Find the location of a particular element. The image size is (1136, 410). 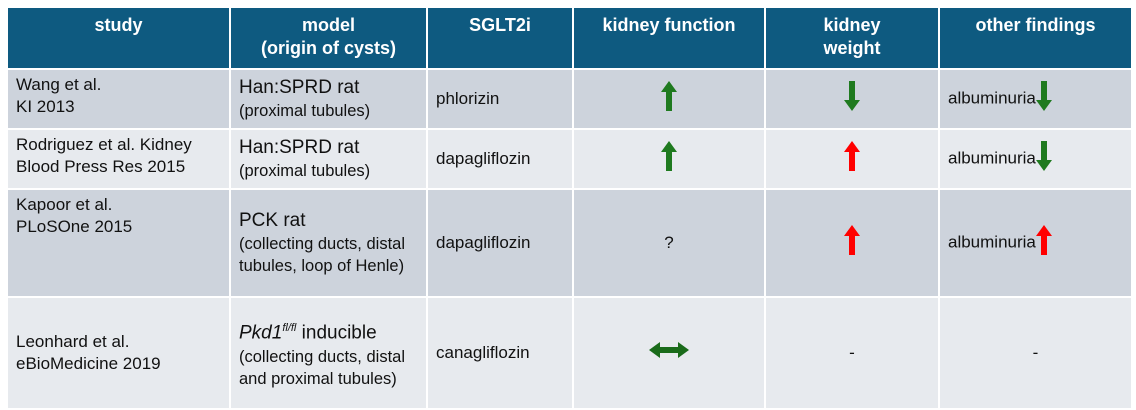

study-line1: Wang et al. is located at coordinates (59, 84).